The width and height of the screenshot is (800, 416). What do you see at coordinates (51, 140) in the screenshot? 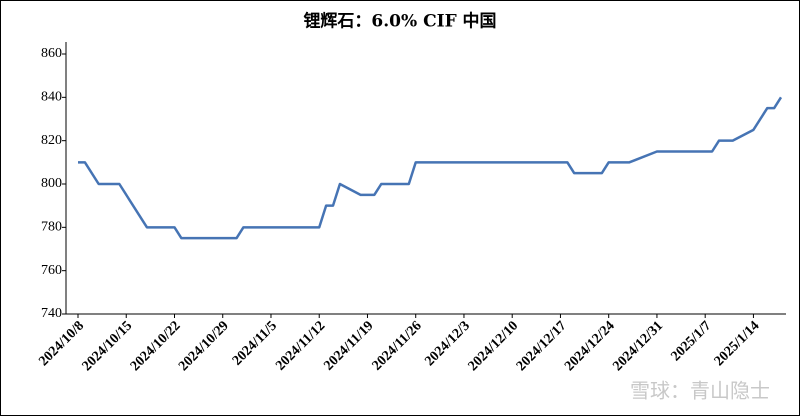
I see `y-tick-label: 820` at bounding box center [51, 140].